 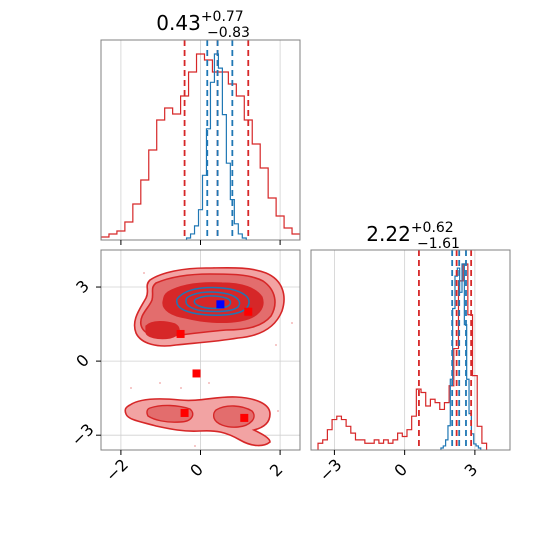 I want to click on contour-upper-inner-island, so click(x=162, y=330).